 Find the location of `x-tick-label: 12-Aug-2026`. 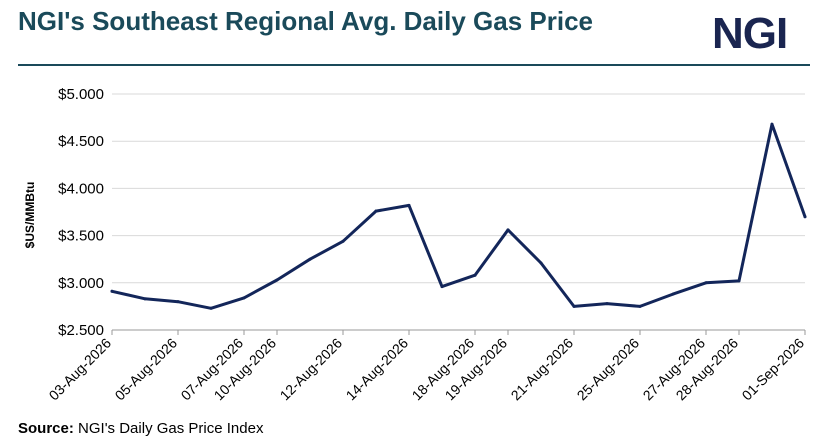

x-tick-label: 12-Aug-2026 is located at coordinates (311, 369).